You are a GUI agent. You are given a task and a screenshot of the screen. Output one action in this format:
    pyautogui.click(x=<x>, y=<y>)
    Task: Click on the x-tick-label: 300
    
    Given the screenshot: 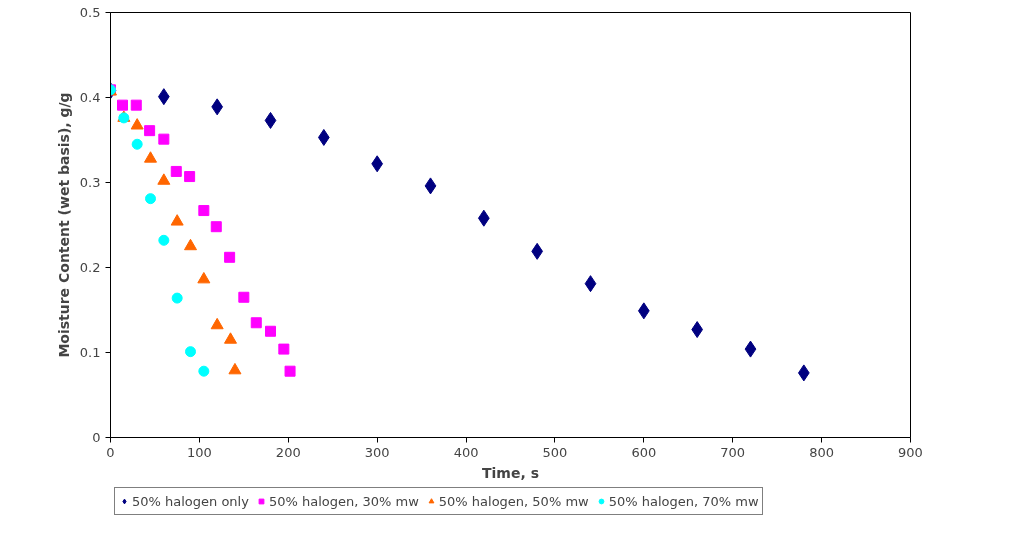 What is the action you would take?
    pyautogui.click(x=377, y=452)
    